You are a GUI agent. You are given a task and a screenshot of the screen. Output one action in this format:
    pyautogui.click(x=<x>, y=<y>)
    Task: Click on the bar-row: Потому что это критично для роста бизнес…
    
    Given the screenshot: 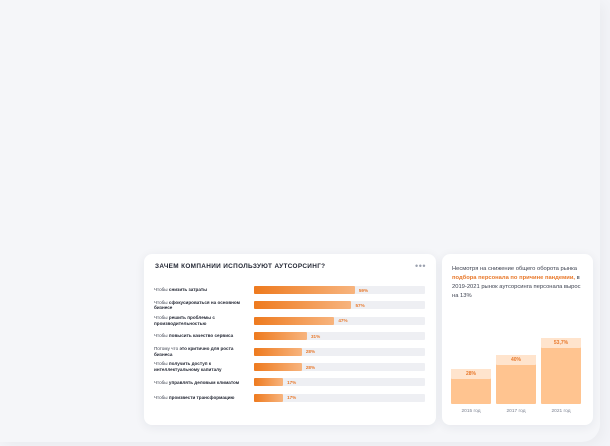 What is the action you would take?
    pyautogui.click(x=290, y=352)
    